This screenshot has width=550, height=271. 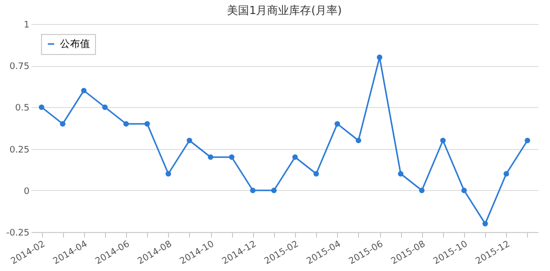 I want to click on y-tick-label: 0.75, so click(x=19, y=67).